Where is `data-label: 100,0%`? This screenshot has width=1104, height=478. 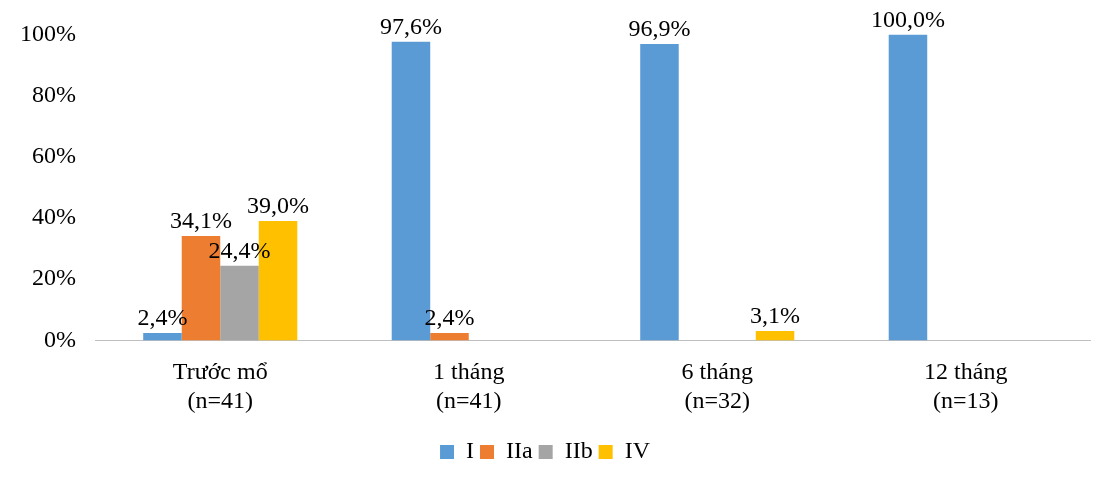 data-label: 100,0% is located at coordinates (907, 18).